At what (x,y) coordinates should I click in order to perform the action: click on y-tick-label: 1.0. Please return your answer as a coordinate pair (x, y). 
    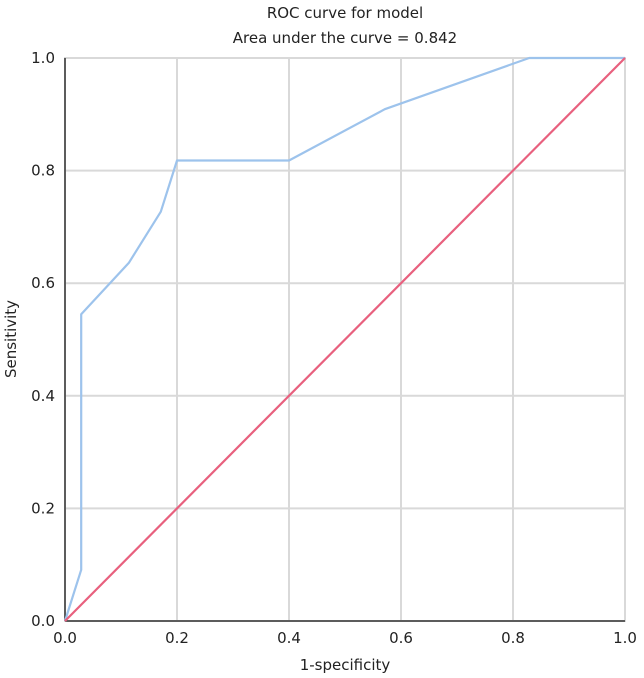
    Looking at the image, I should click on (43, 58).